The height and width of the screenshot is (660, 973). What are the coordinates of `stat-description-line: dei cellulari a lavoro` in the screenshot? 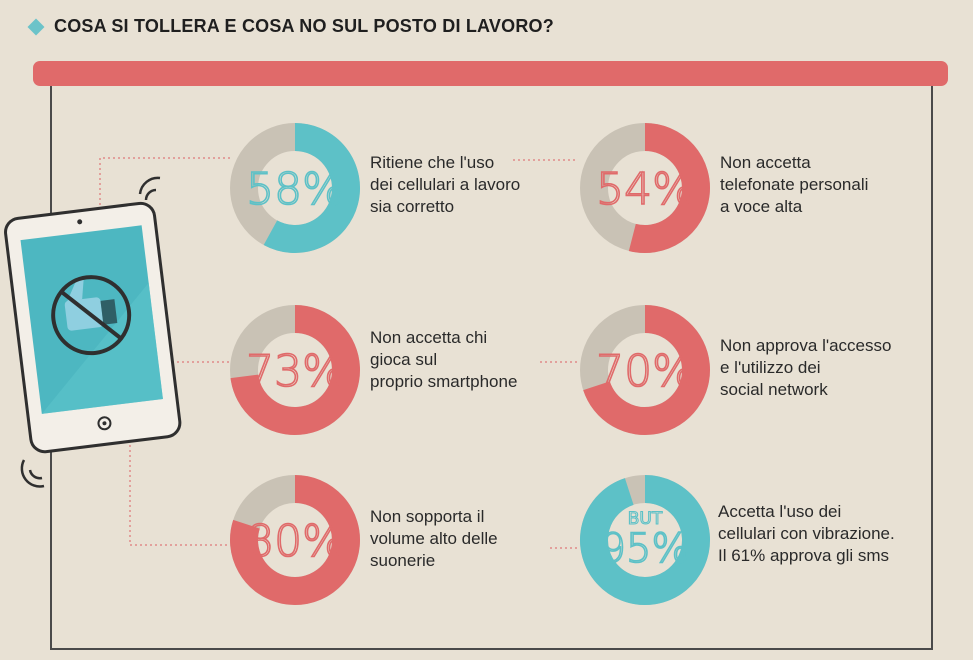 It's located at (445, 184).